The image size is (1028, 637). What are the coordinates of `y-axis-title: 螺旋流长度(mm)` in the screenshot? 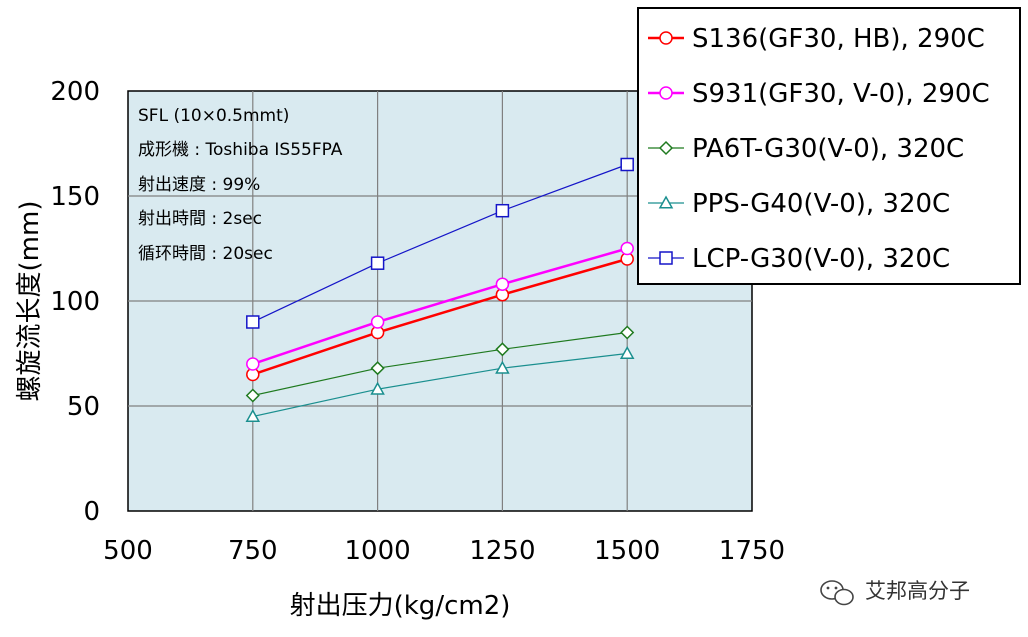 It's located at (30, 301).